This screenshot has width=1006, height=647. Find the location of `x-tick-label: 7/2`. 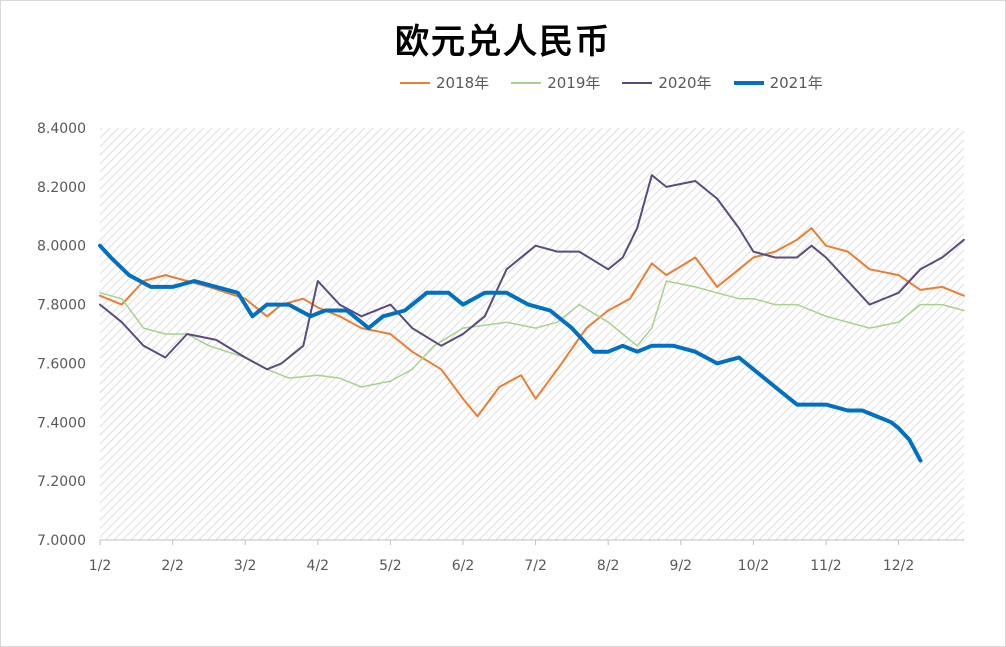

x-tick-label: 7/2 is located at coordinates (535, 566).